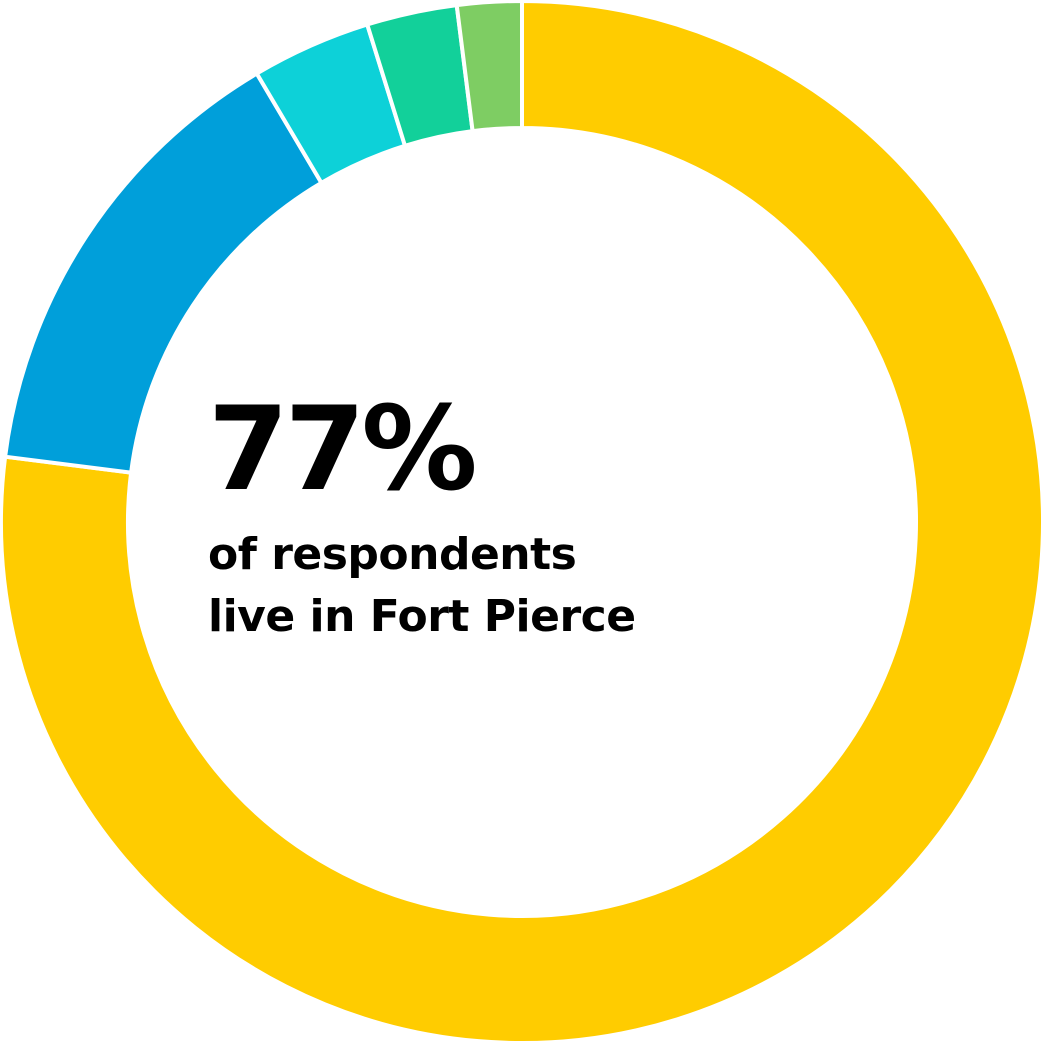 The height and width of the screenshot is (1044, 1043). I want to click on caption-line-2: live in Fort Pierce, so click(422, 616).